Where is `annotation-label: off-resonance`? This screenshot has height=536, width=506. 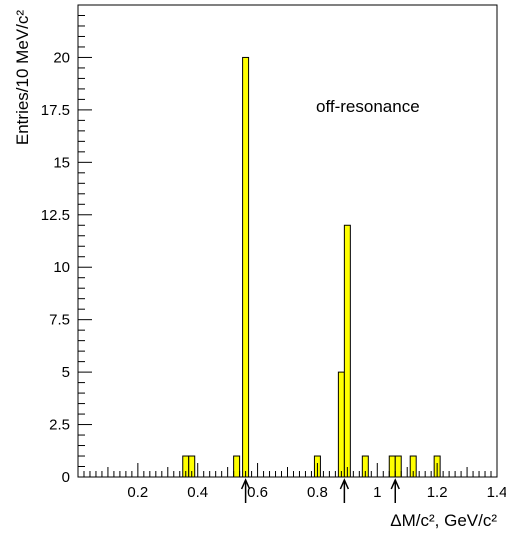
annotation-label: off-resonance is located at coordinates (368, 106).